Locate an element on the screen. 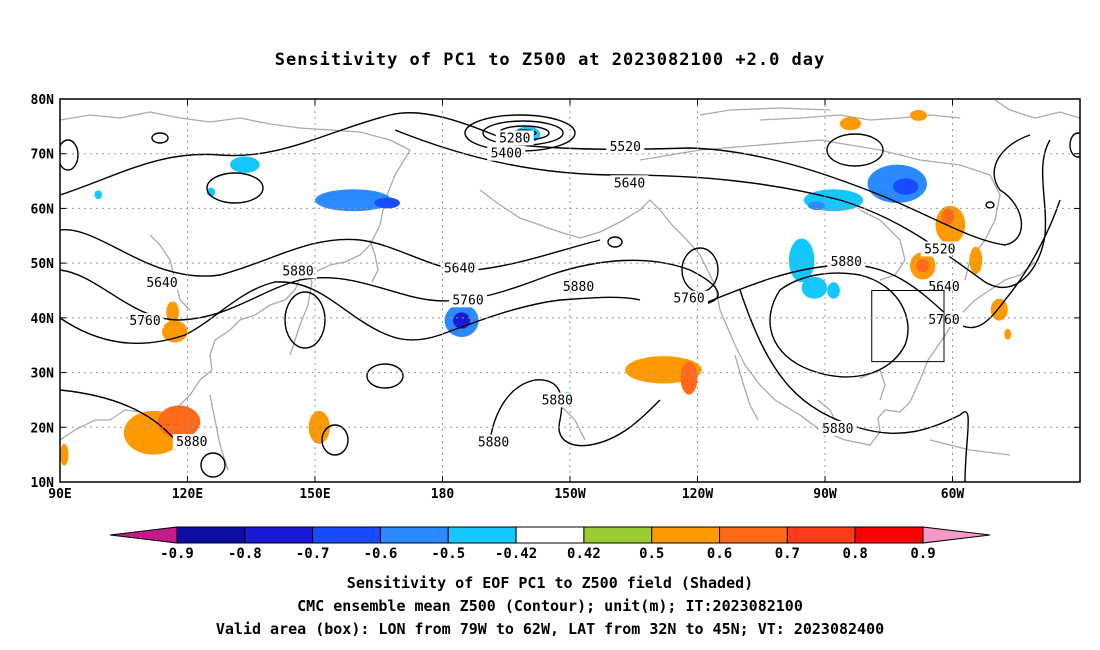 This screenshot has width=1100, height=650. colorbar-label: -0.7 is located at coordinates (313, 554).